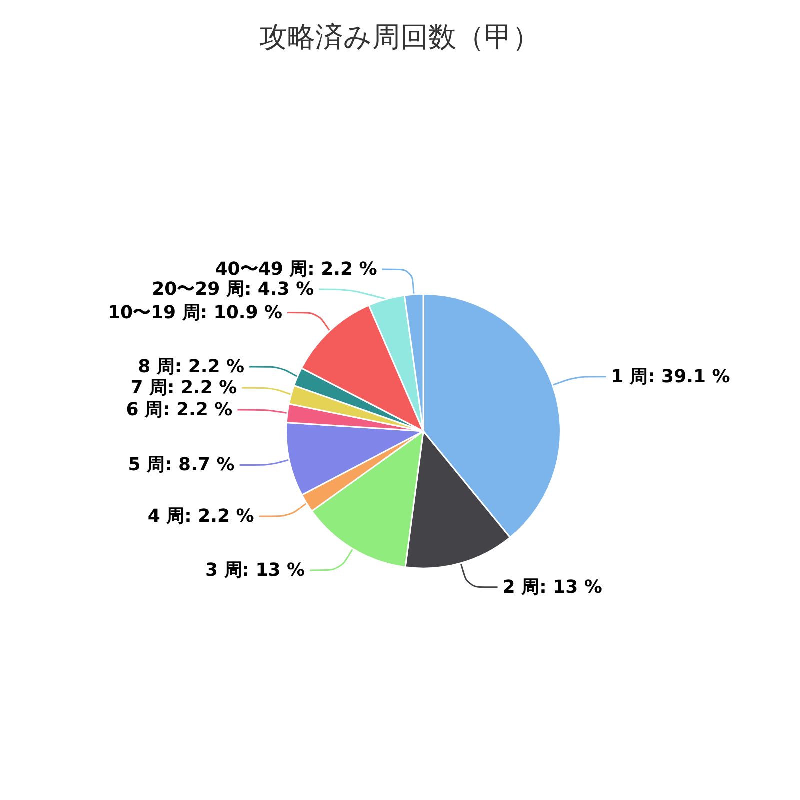 The height and width of the screenshot is (800, 800). I want to click on slice-label: 7 周: 2.2 %, so click(184, 388).